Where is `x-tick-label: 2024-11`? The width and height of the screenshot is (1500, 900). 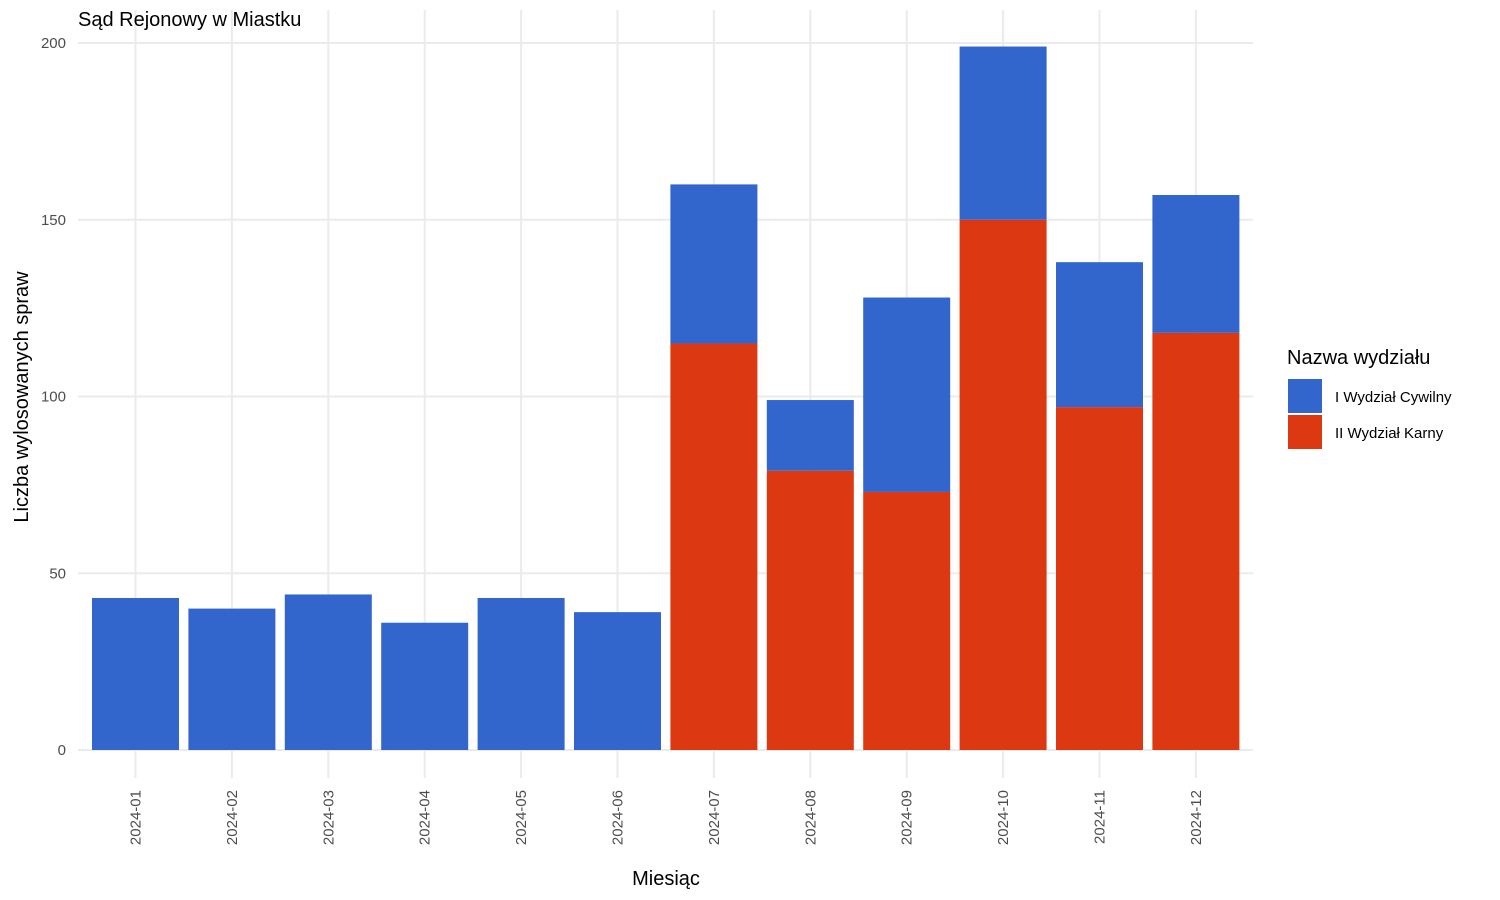
x-tick-label: 2024-11 is located at coordinates (1100, 817).